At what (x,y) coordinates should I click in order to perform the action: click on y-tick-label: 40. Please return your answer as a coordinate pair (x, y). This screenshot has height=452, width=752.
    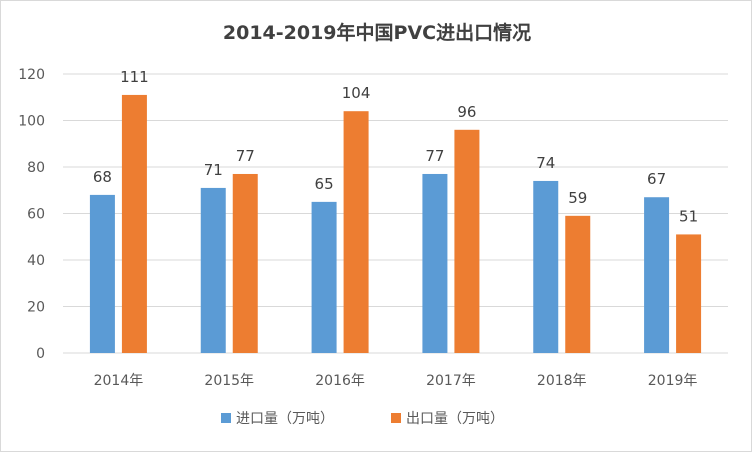
    Looking at the image, I should click on (36, 261).